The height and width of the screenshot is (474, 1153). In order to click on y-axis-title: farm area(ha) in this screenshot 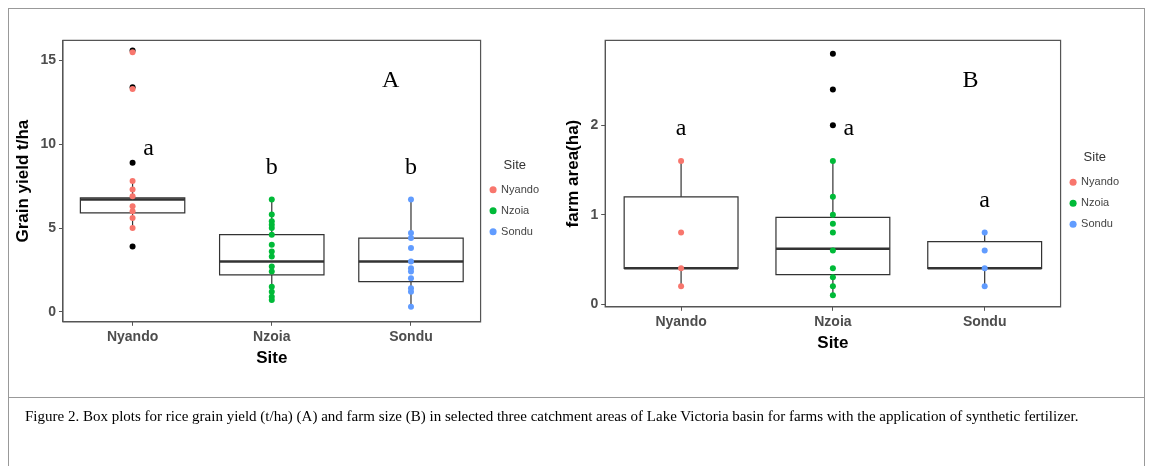, I will do `click(572, 173)`.